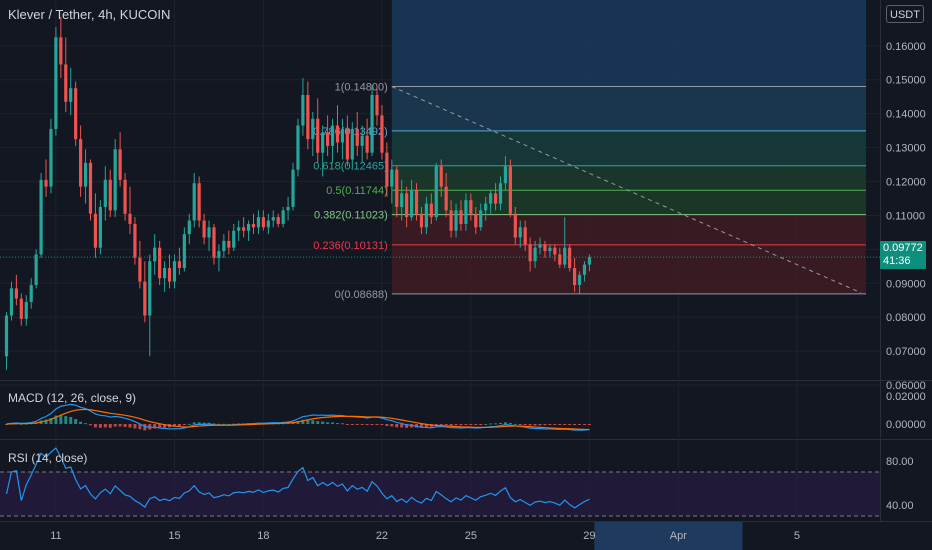 The image size is (932, 550). Describe the element at coordinates (589, 536) in the screenshot. I see `time-tick-label: 29` at that location.